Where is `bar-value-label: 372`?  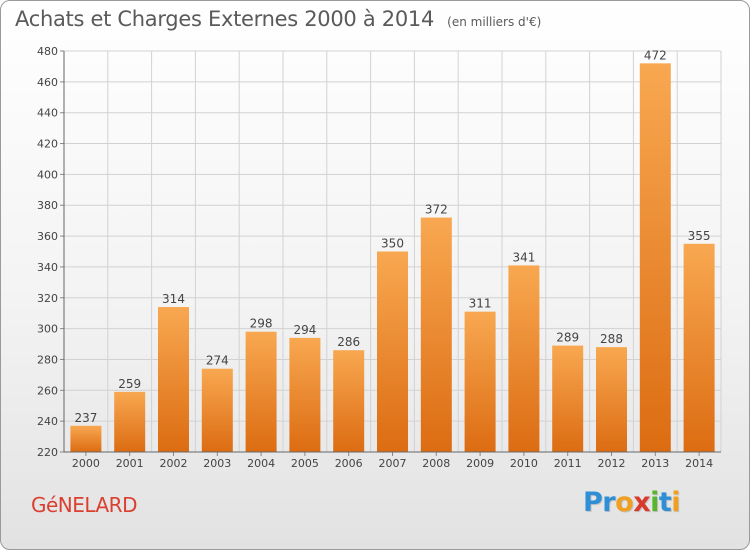 bar-value-label: 372 is located at coordinates (436, 210).